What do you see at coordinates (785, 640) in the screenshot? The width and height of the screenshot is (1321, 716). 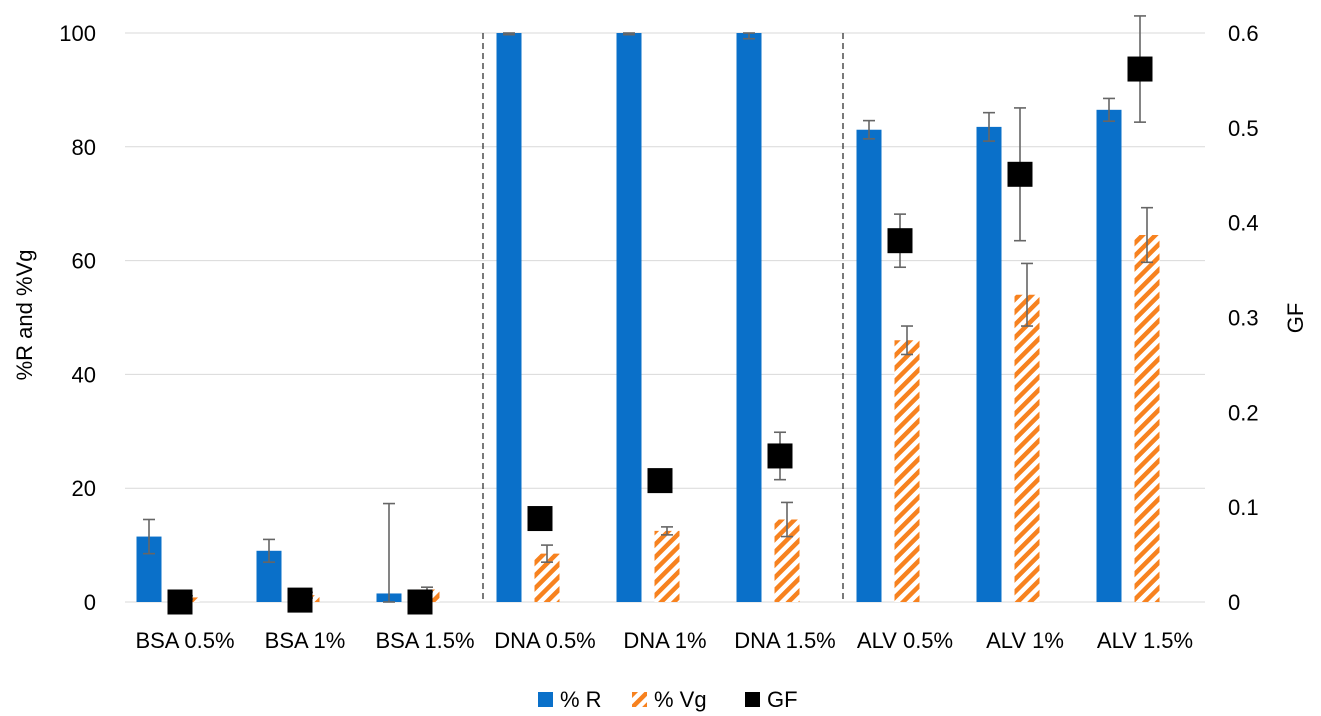 I see `x-tick-label: DNA 1.5%` at bounding box center [785, 640].